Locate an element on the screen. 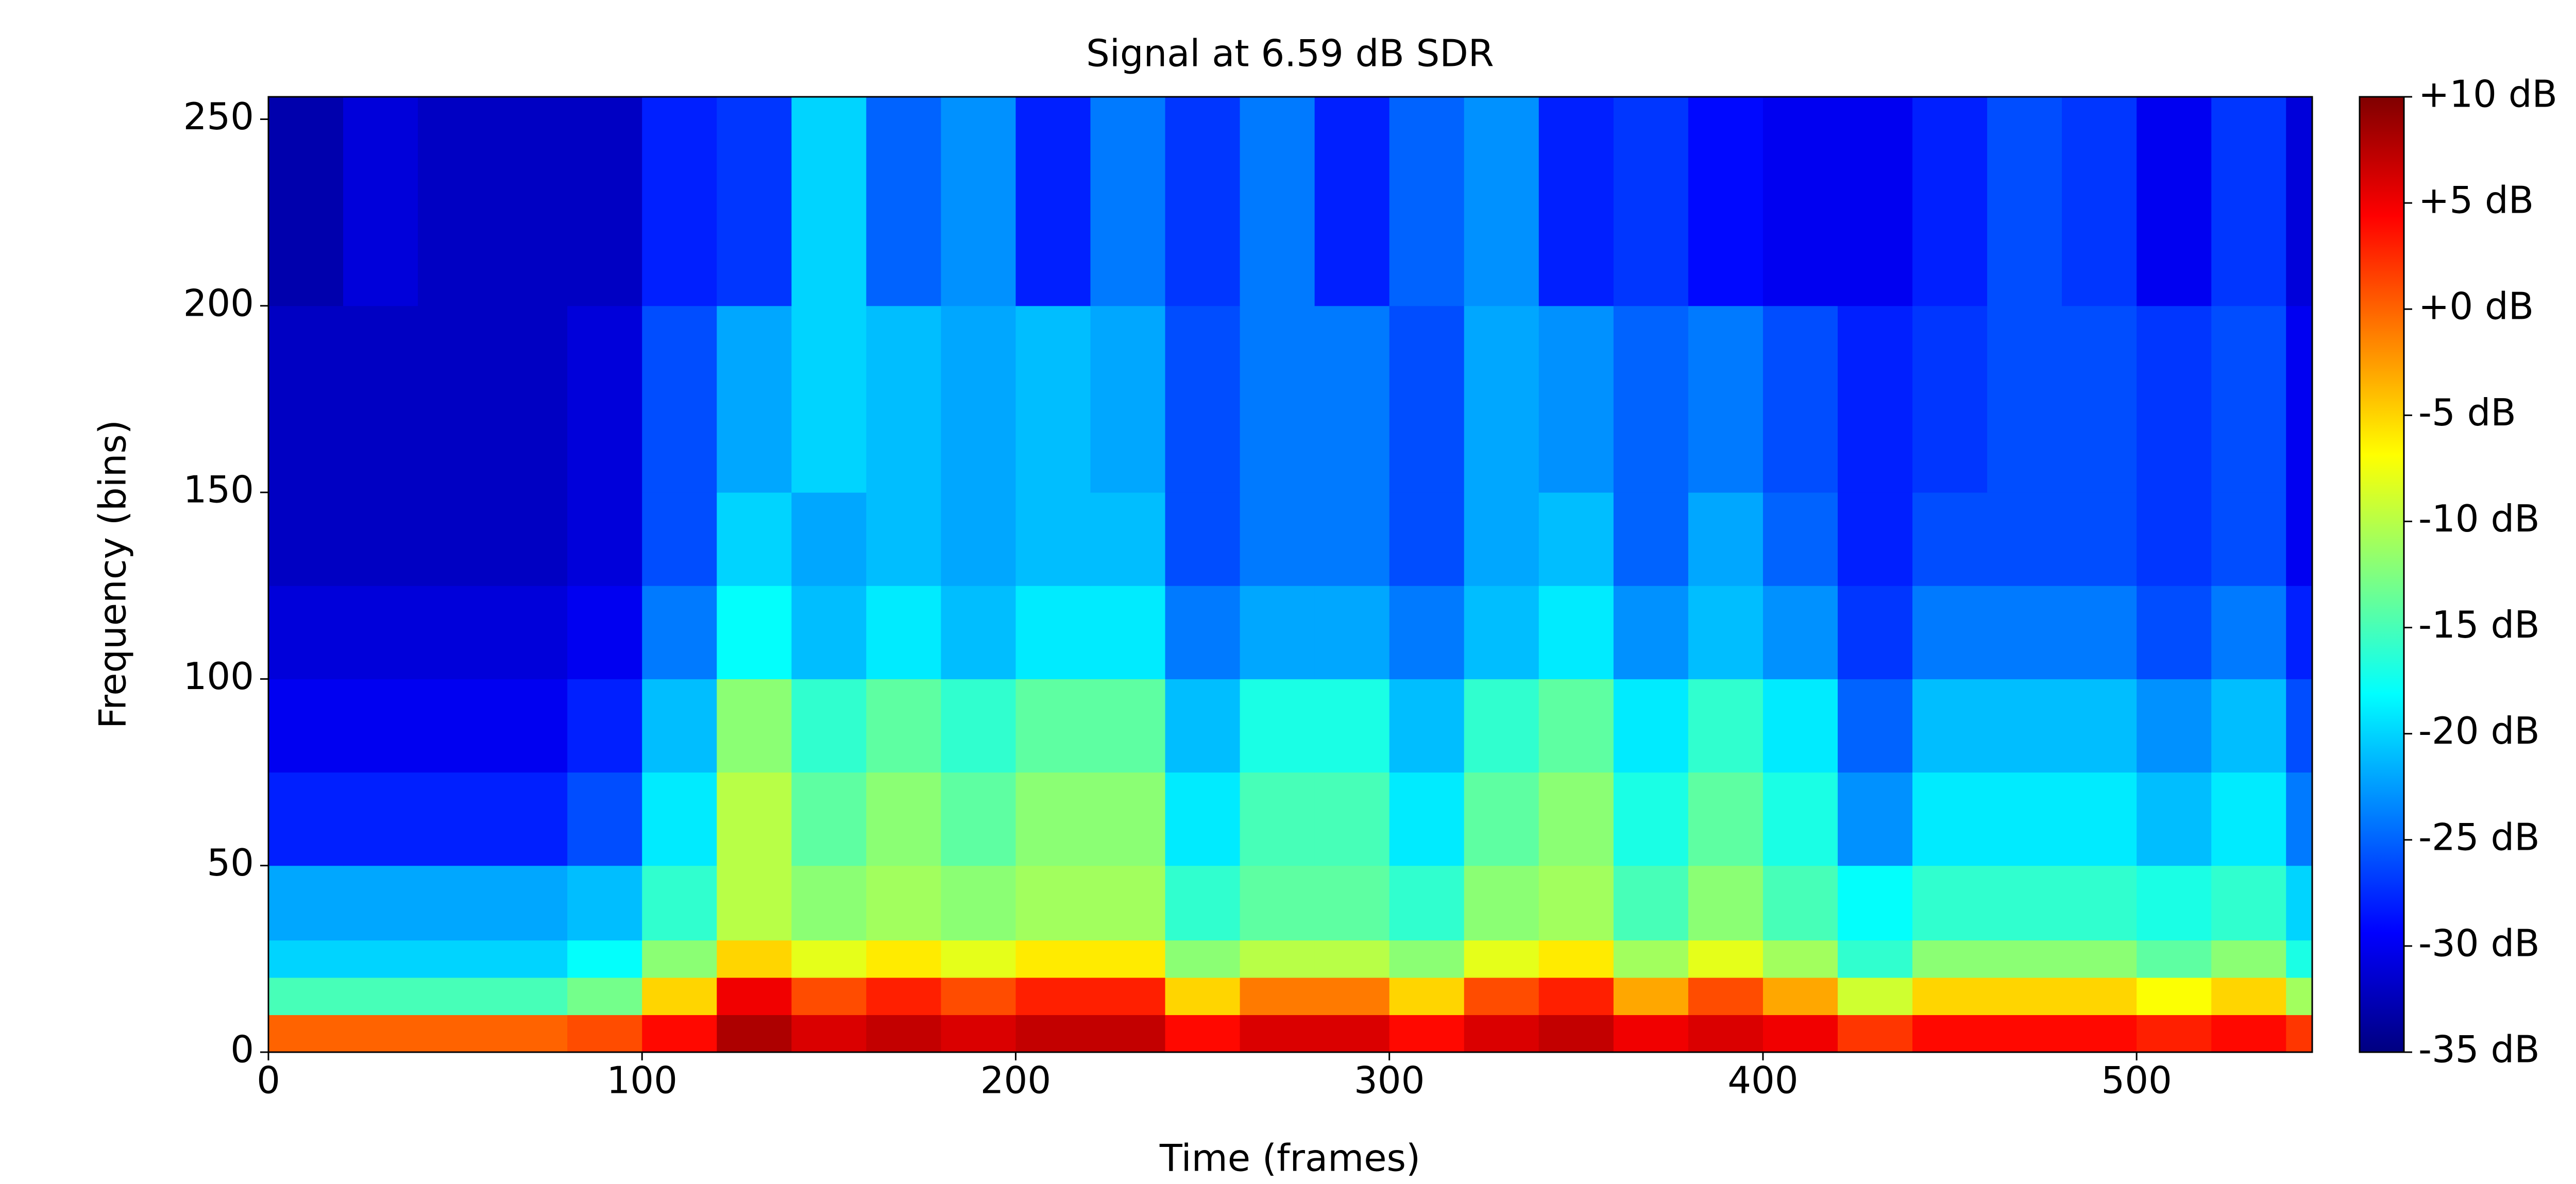  colorbar-tick-label: -5 dB is located at coordinates (2467, 412).